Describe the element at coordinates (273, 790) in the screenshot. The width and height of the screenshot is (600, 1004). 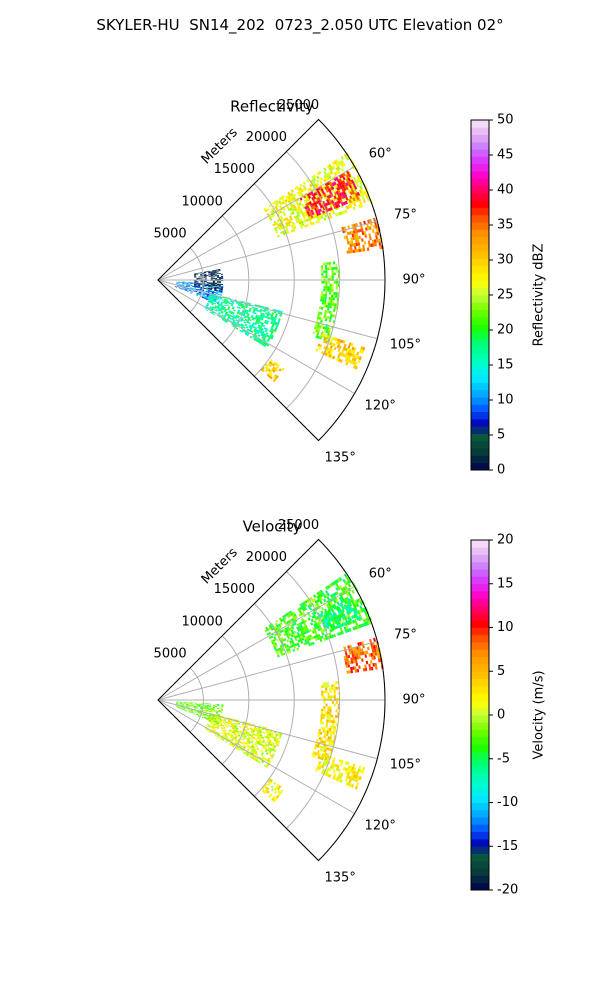
I see `velocity-echo-region` at that location.